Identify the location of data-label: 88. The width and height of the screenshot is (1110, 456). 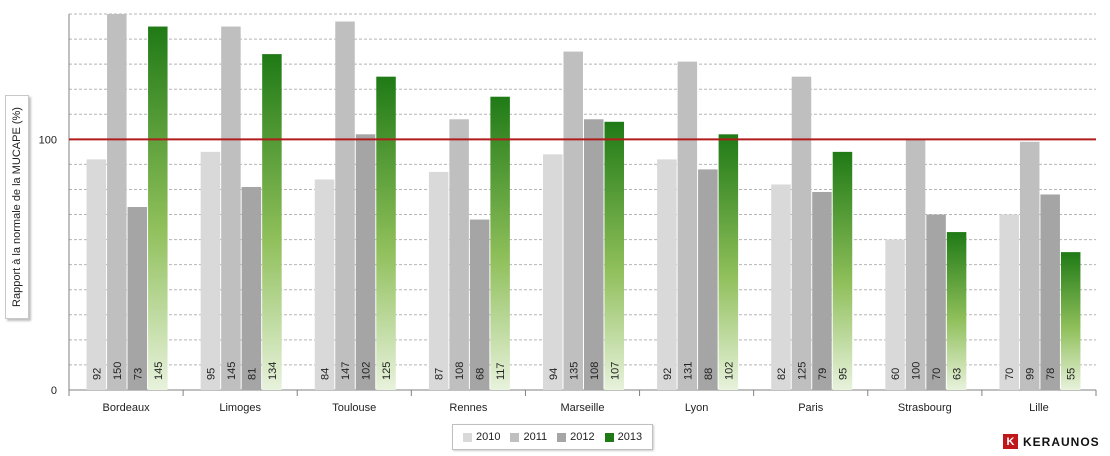
(709, 374).